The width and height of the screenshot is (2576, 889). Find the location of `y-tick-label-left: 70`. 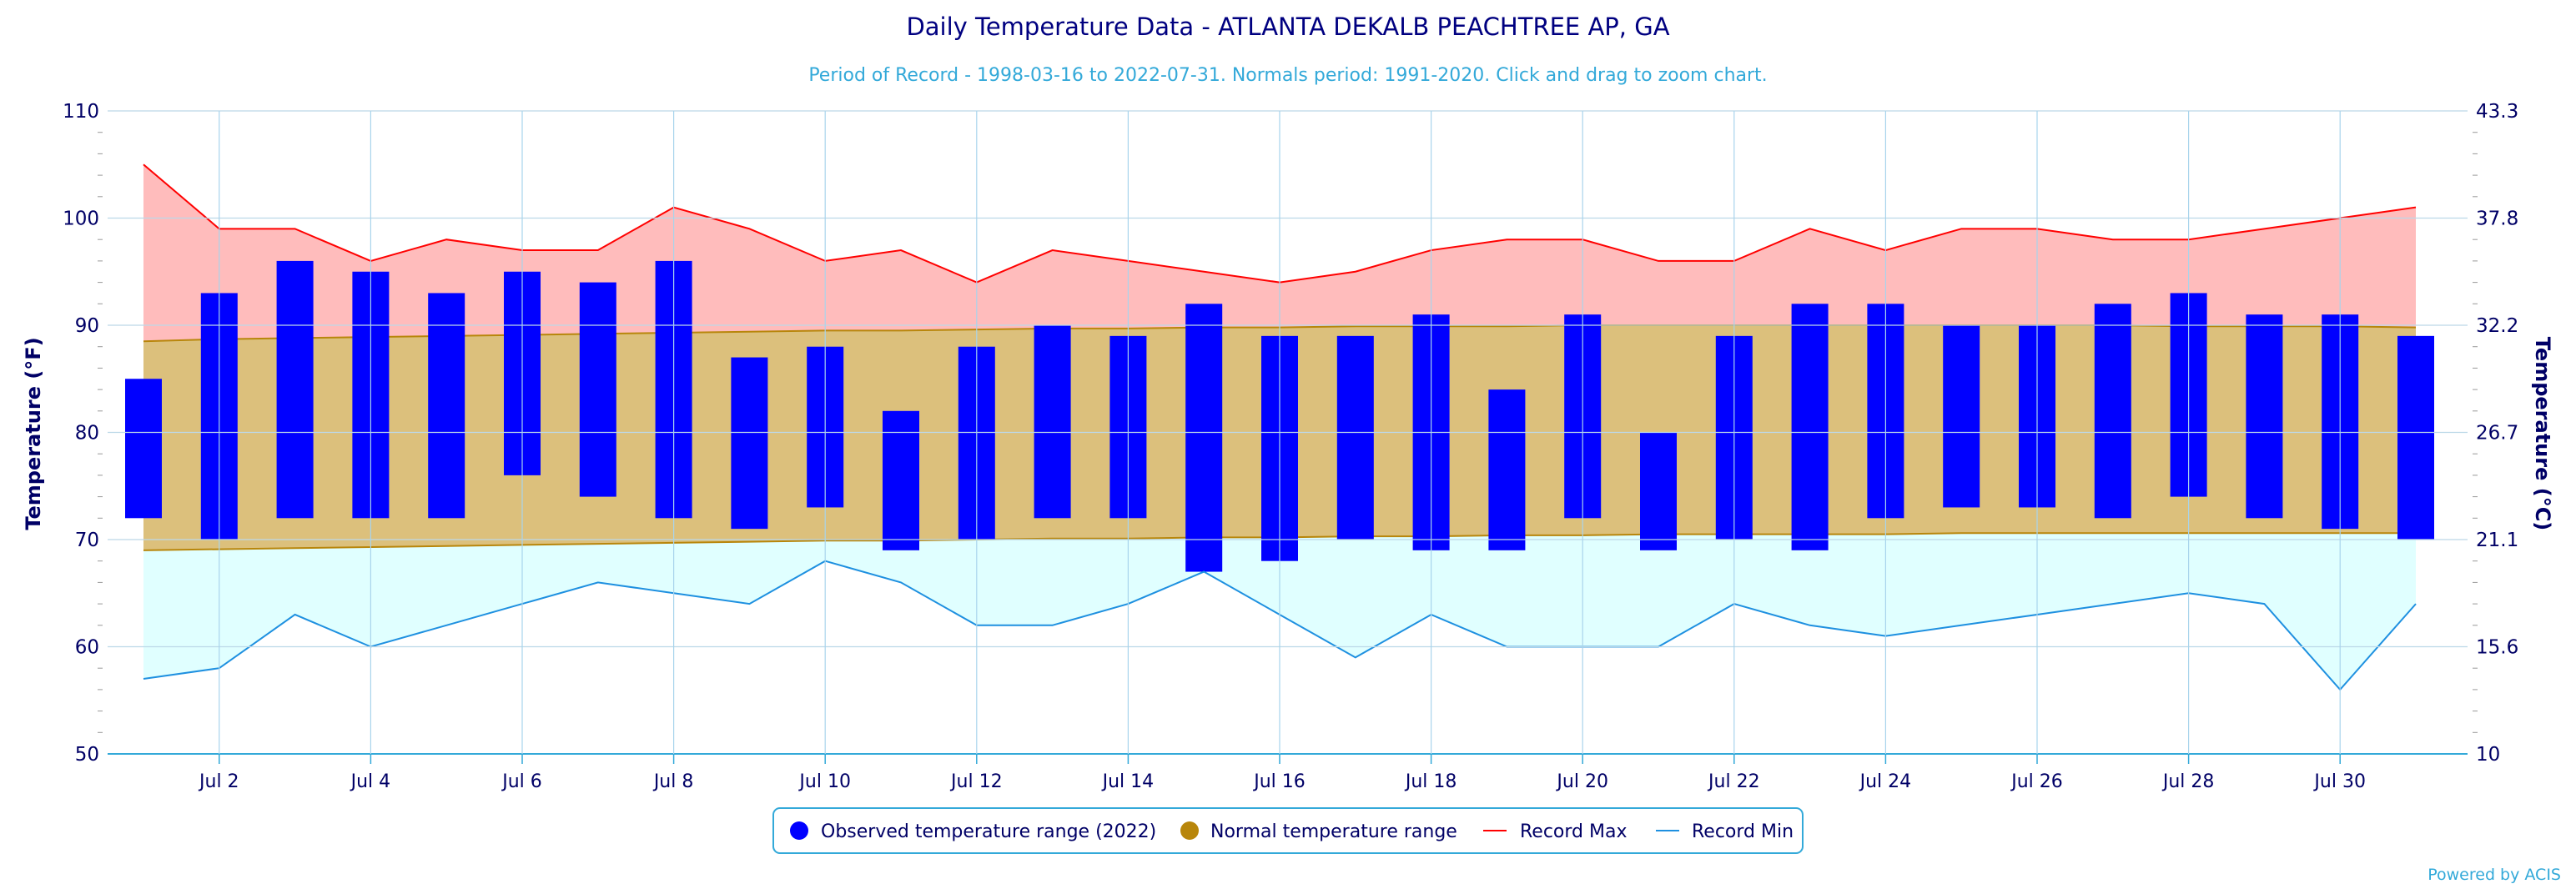

y-tick-label-left: 70 is located at coordinates (87, 540).